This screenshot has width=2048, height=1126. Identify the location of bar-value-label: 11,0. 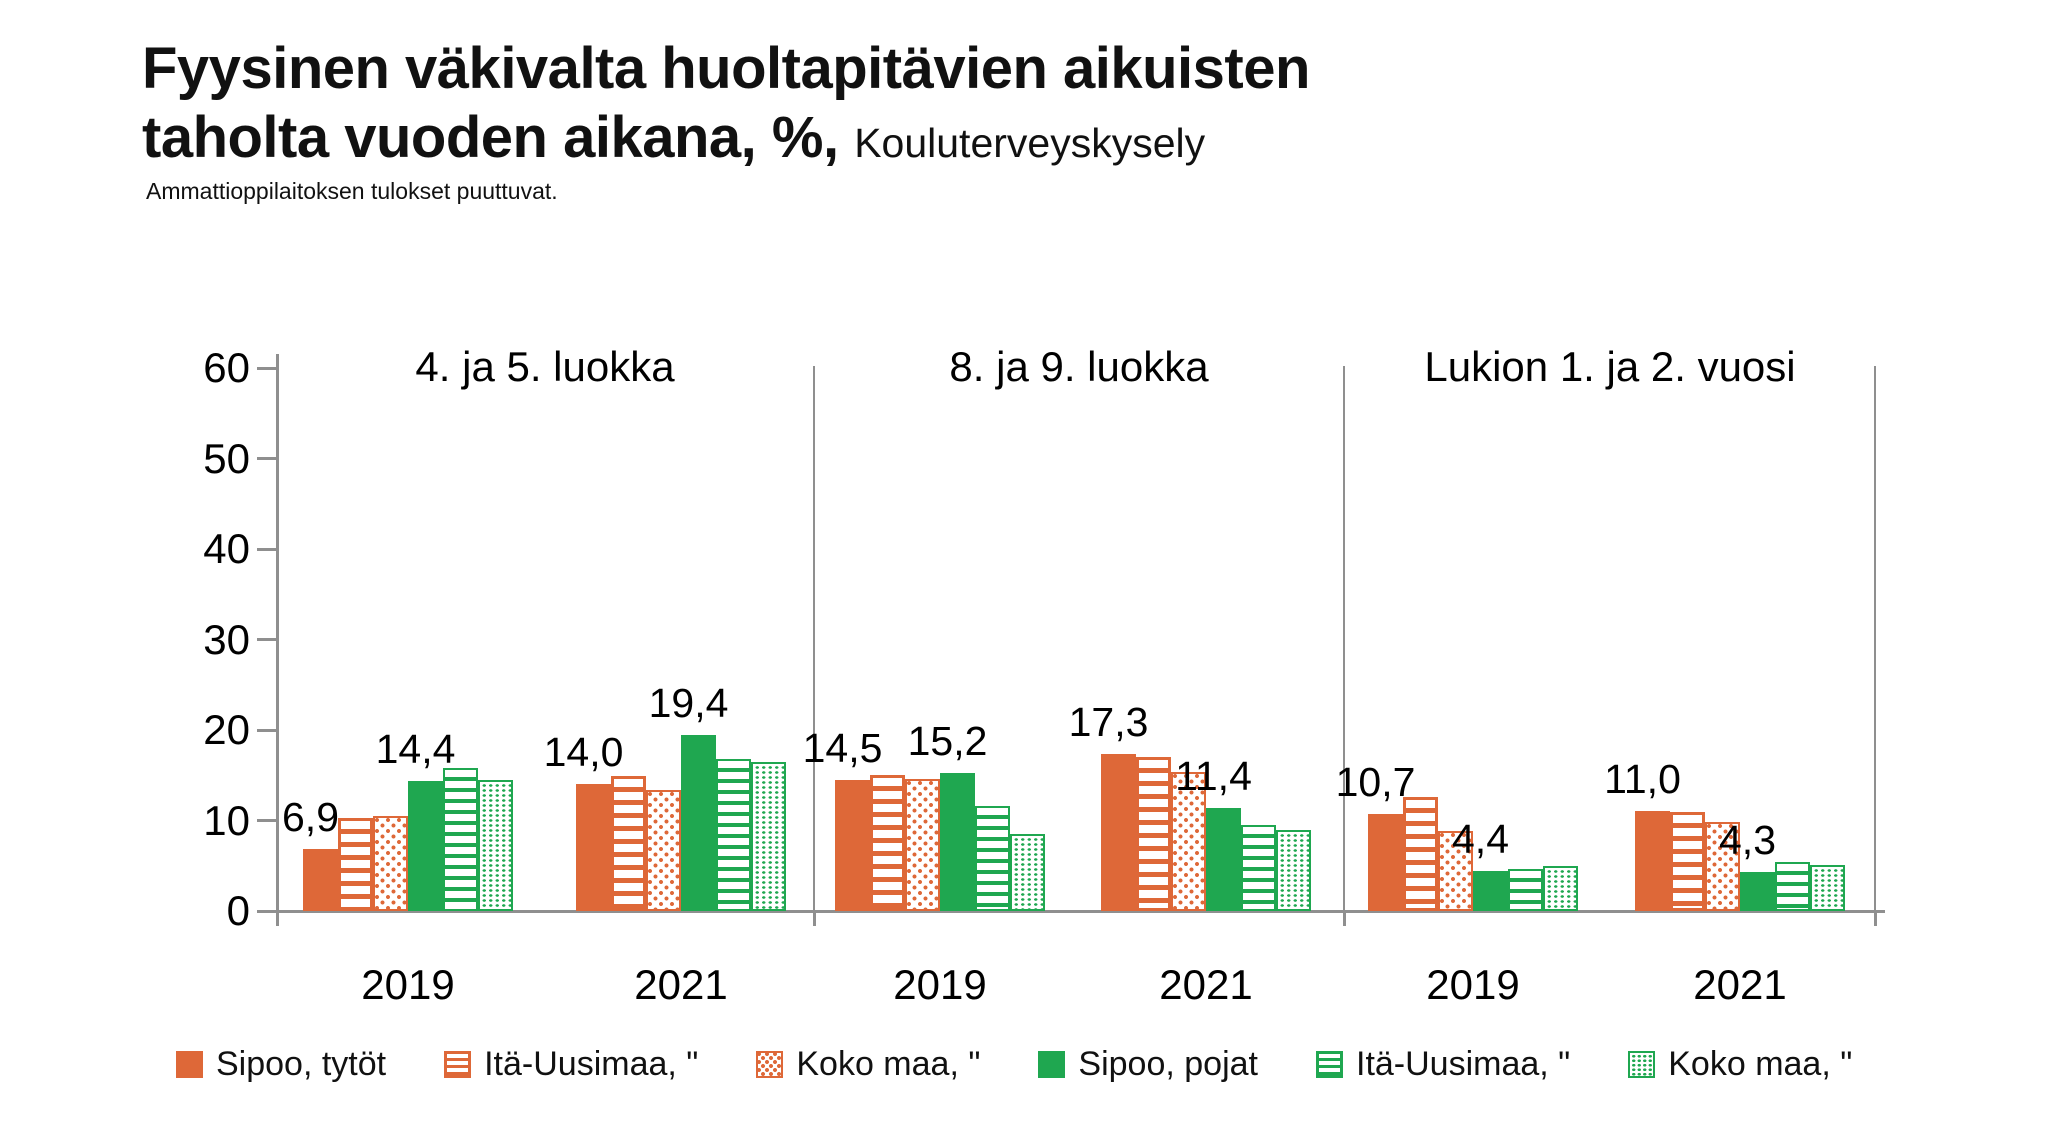
(1642, 779).